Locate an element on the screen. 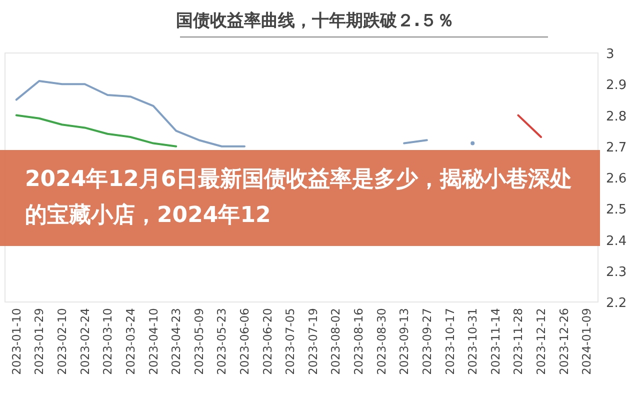  line-series is located at coordinates (96, 131).